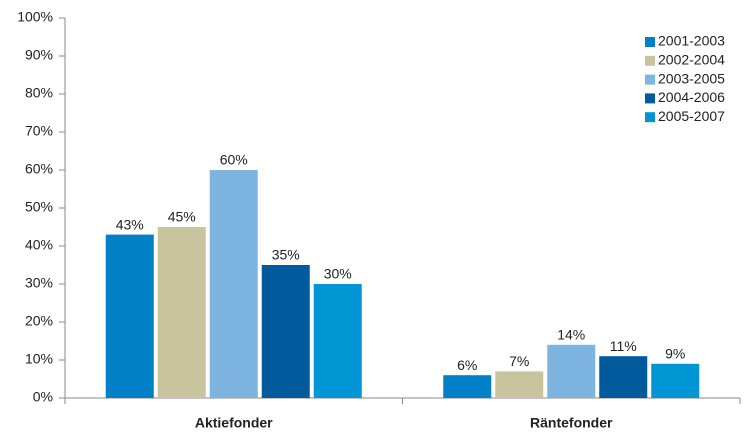 This screenshot has width=744, height=432. I want to click on data-label: 11%, so click(623, 346).